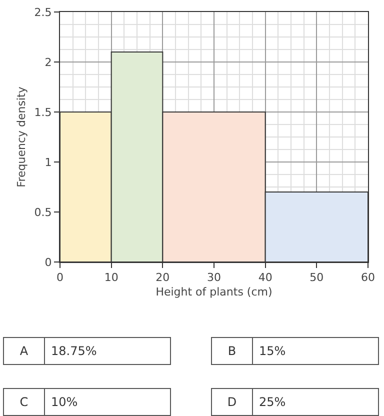 The image size is (384, 416). What do you see at coordinates (24, 351) in the screenshot?
I see `text: A` at bounding box center [24, 351].